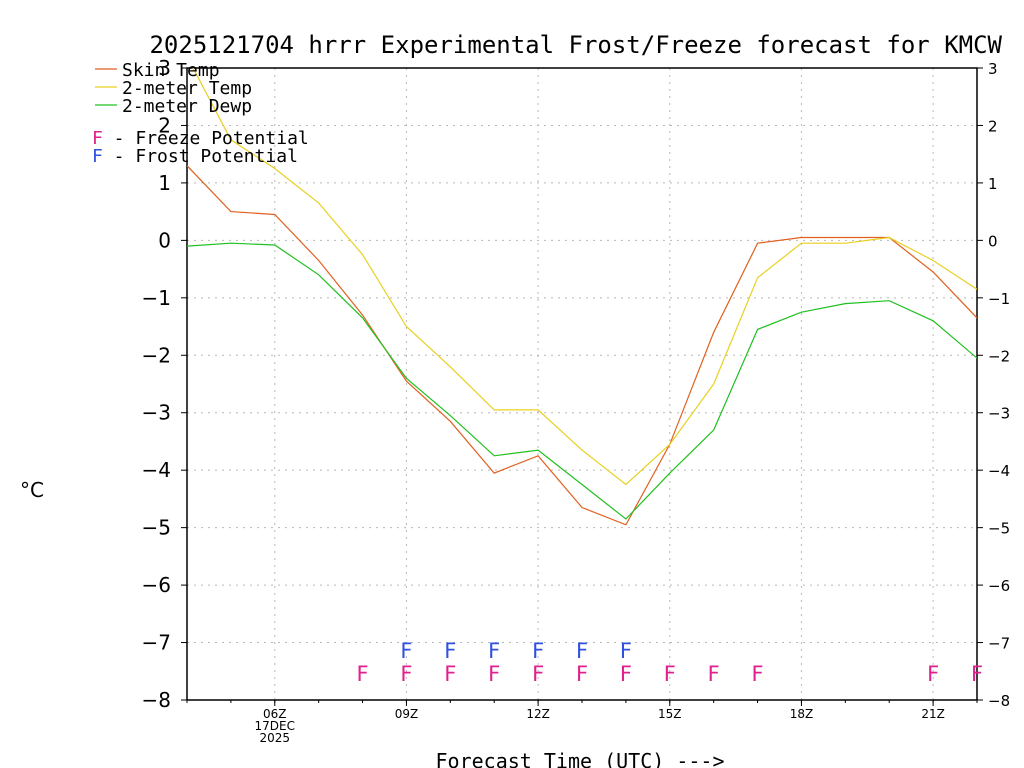  Describe the element at coordinates (999, 529) in the screenshot. I see `y-tick-label-right: −5` at that location.